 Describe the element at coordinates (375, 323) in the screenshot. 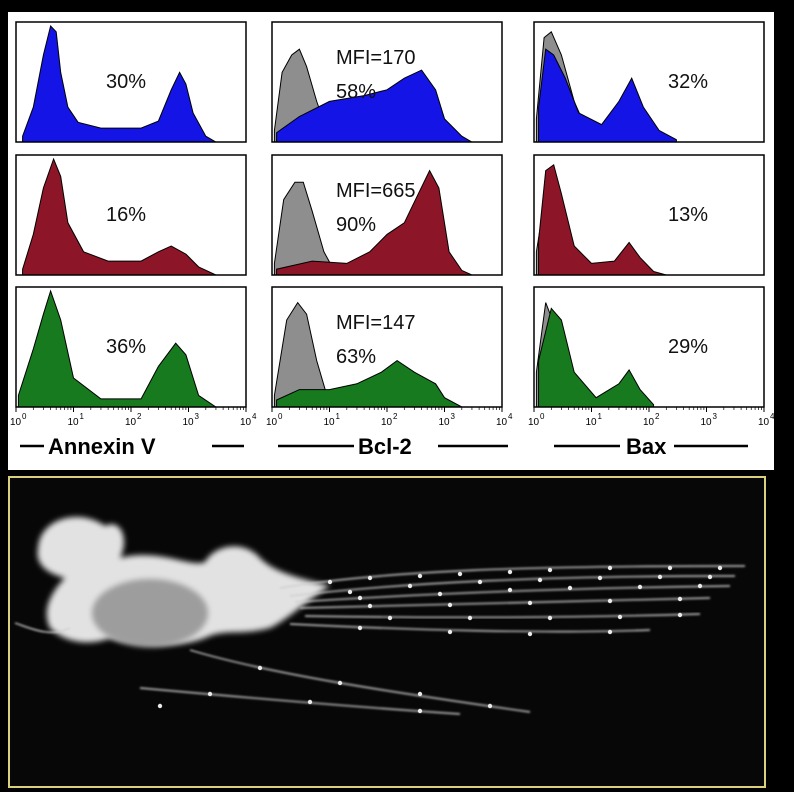

I see `annotation-label: MFI=147` at that location.